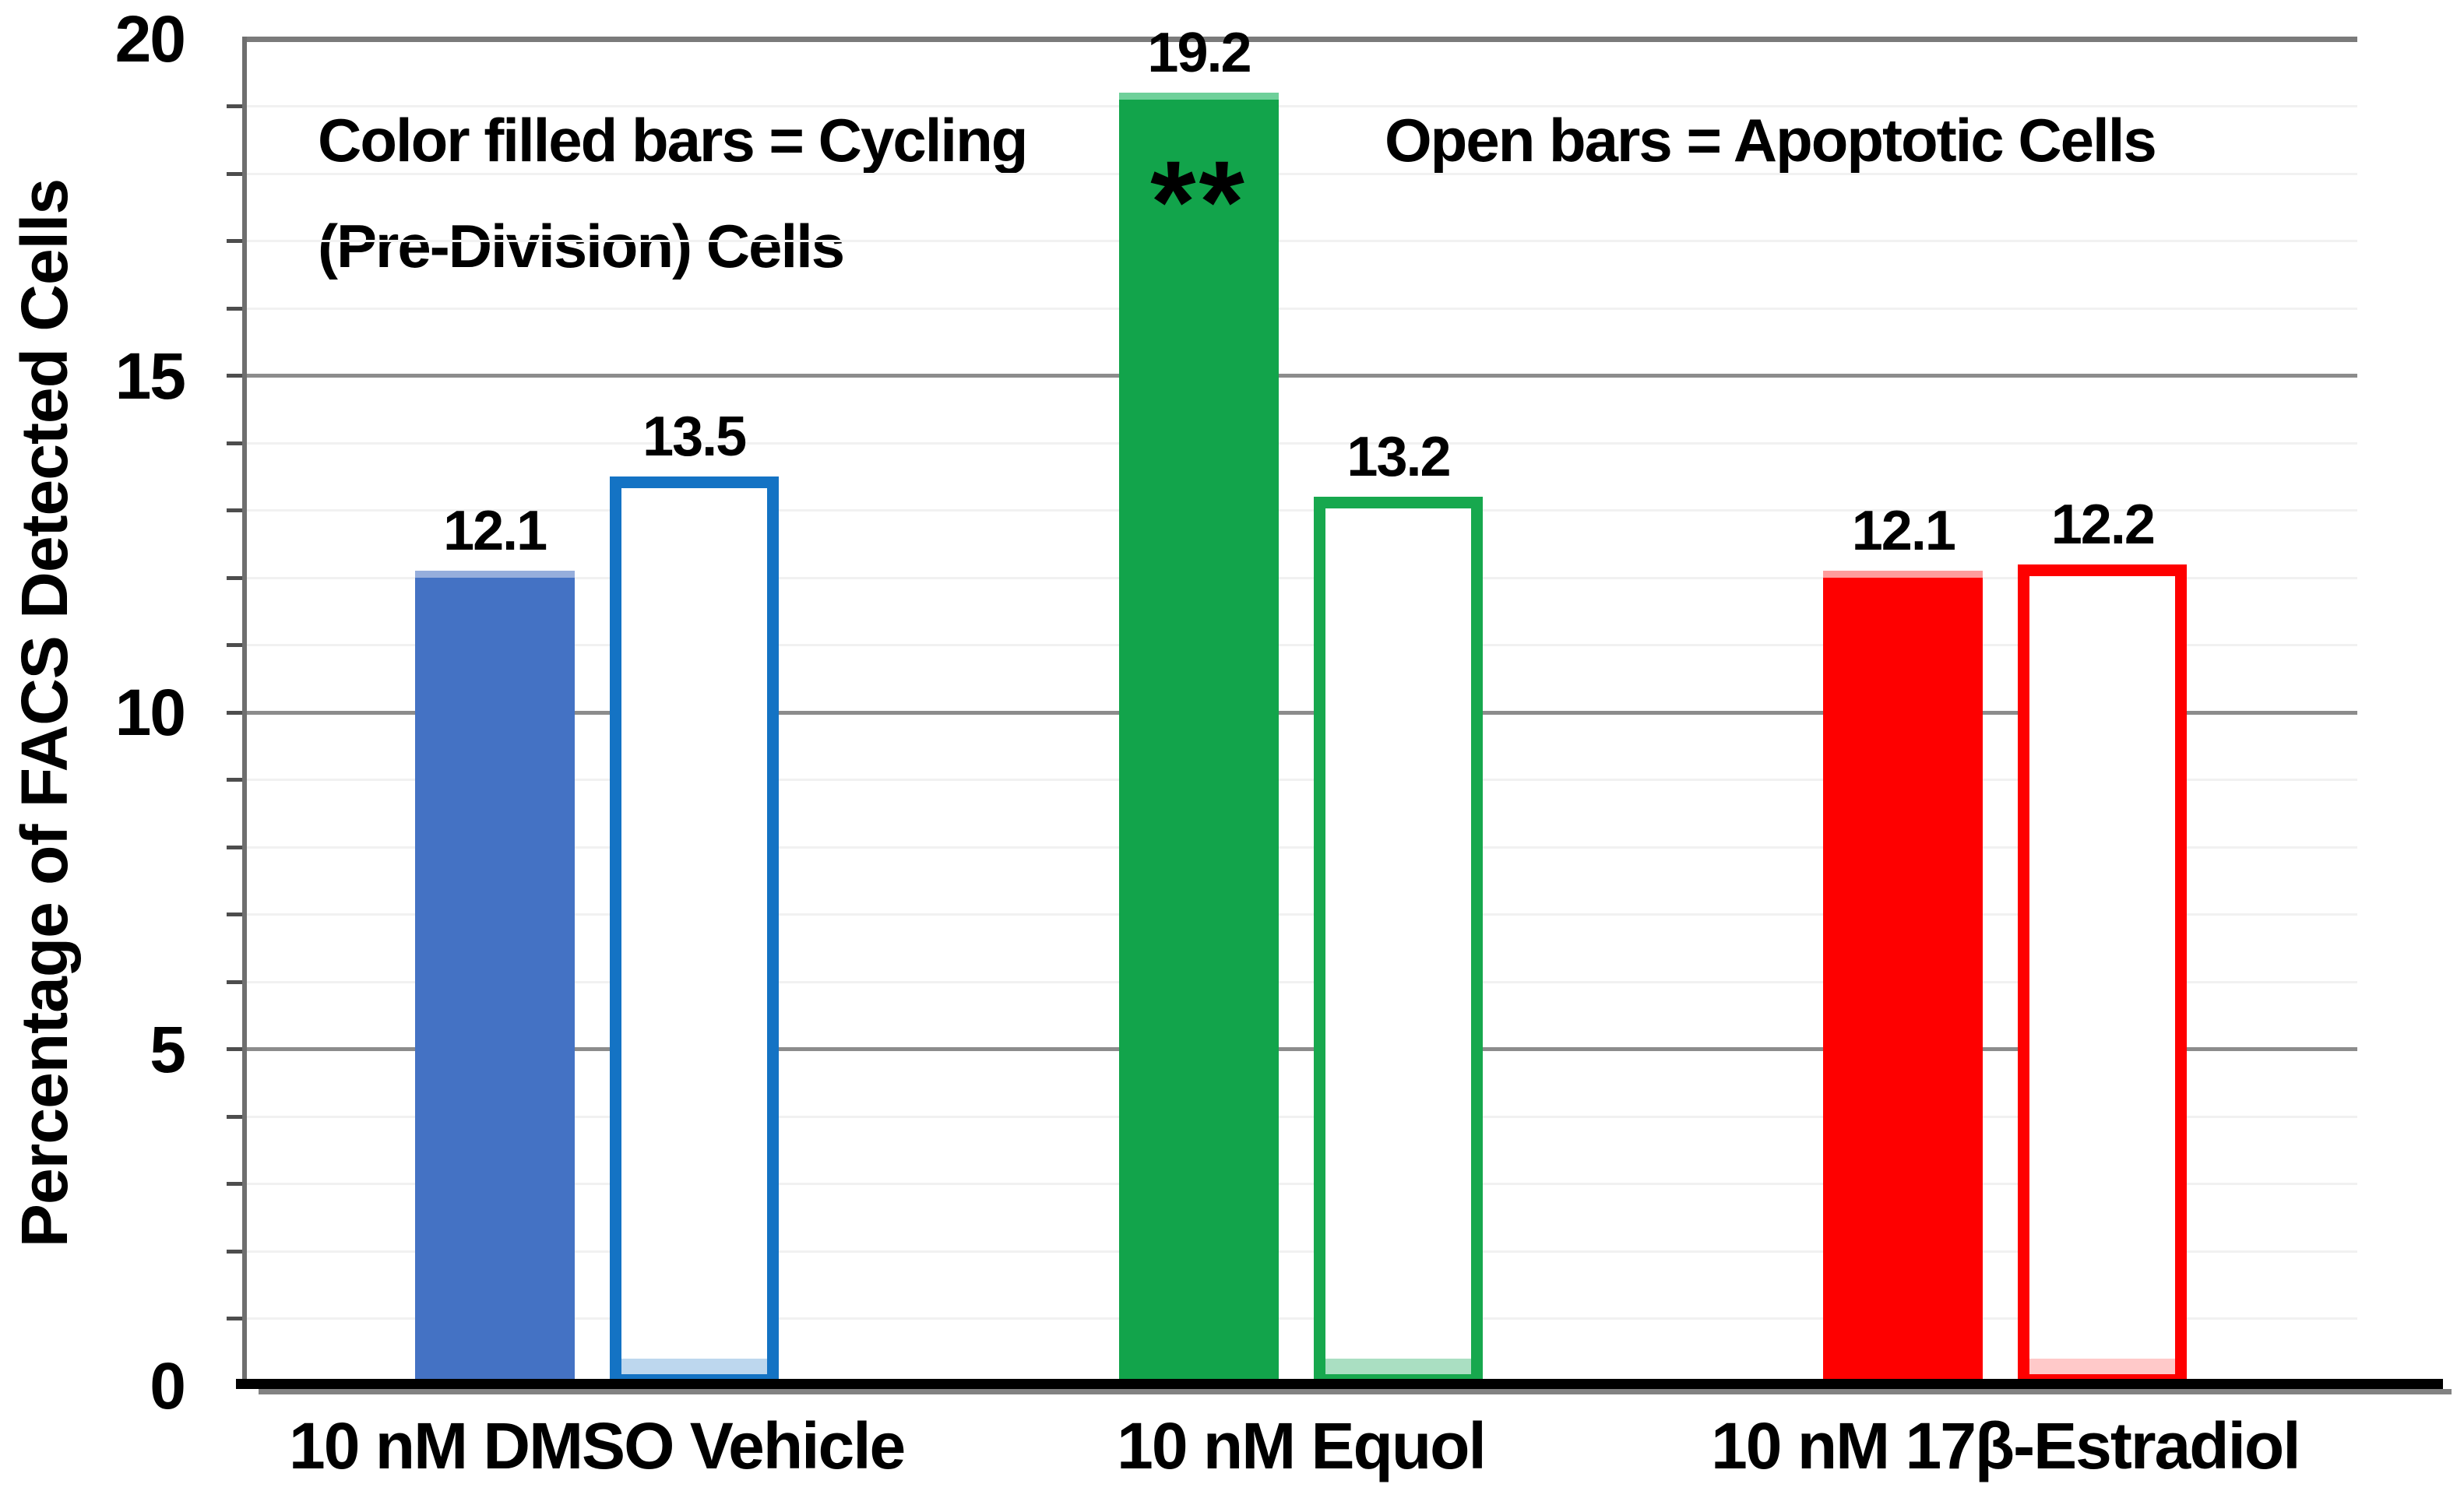 The image size is (2464, 1498). I want to click on significance-marker: **, so click(1199, 202).